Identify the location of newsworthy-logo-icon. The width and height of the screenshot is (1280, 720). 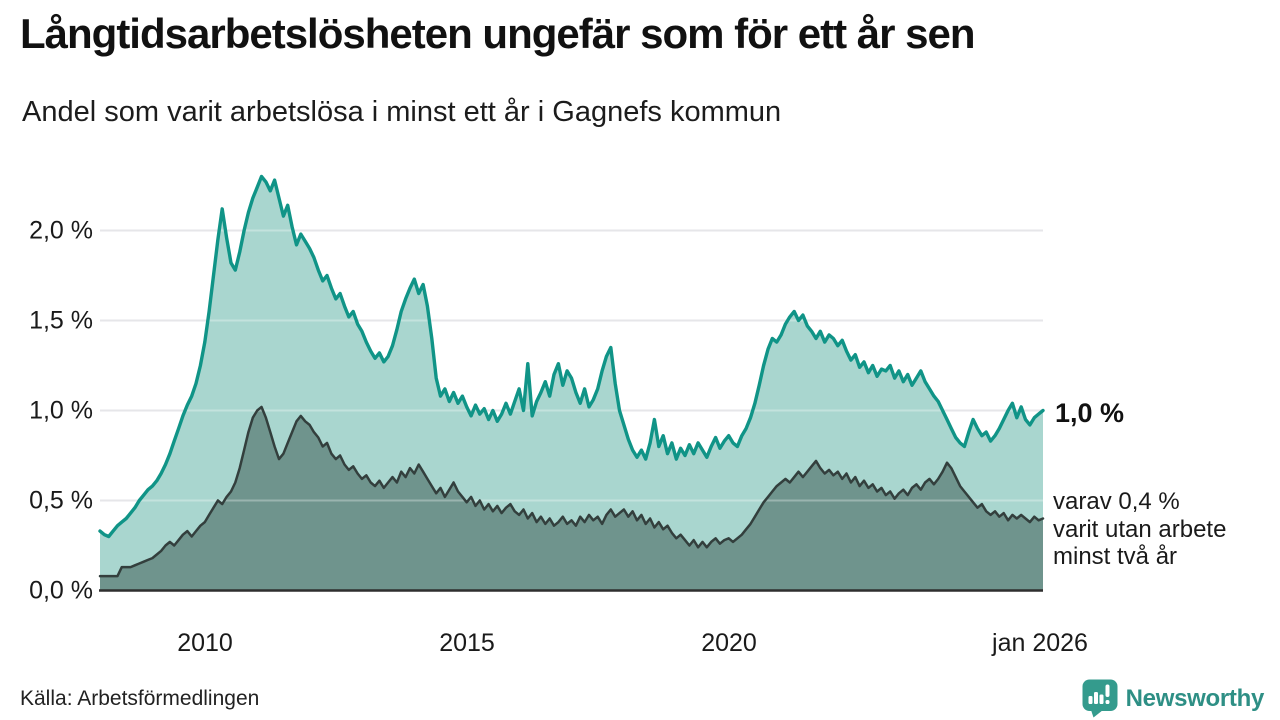
(1100, 698).